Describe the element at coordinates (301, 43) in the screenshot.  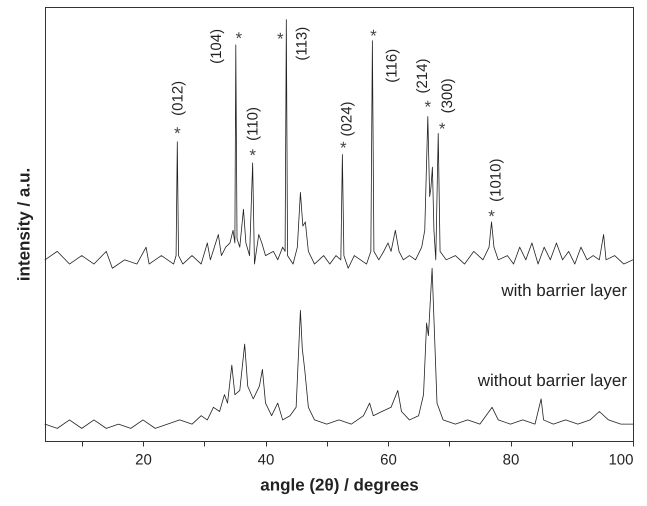
I see `annotation: (113)` at that location.